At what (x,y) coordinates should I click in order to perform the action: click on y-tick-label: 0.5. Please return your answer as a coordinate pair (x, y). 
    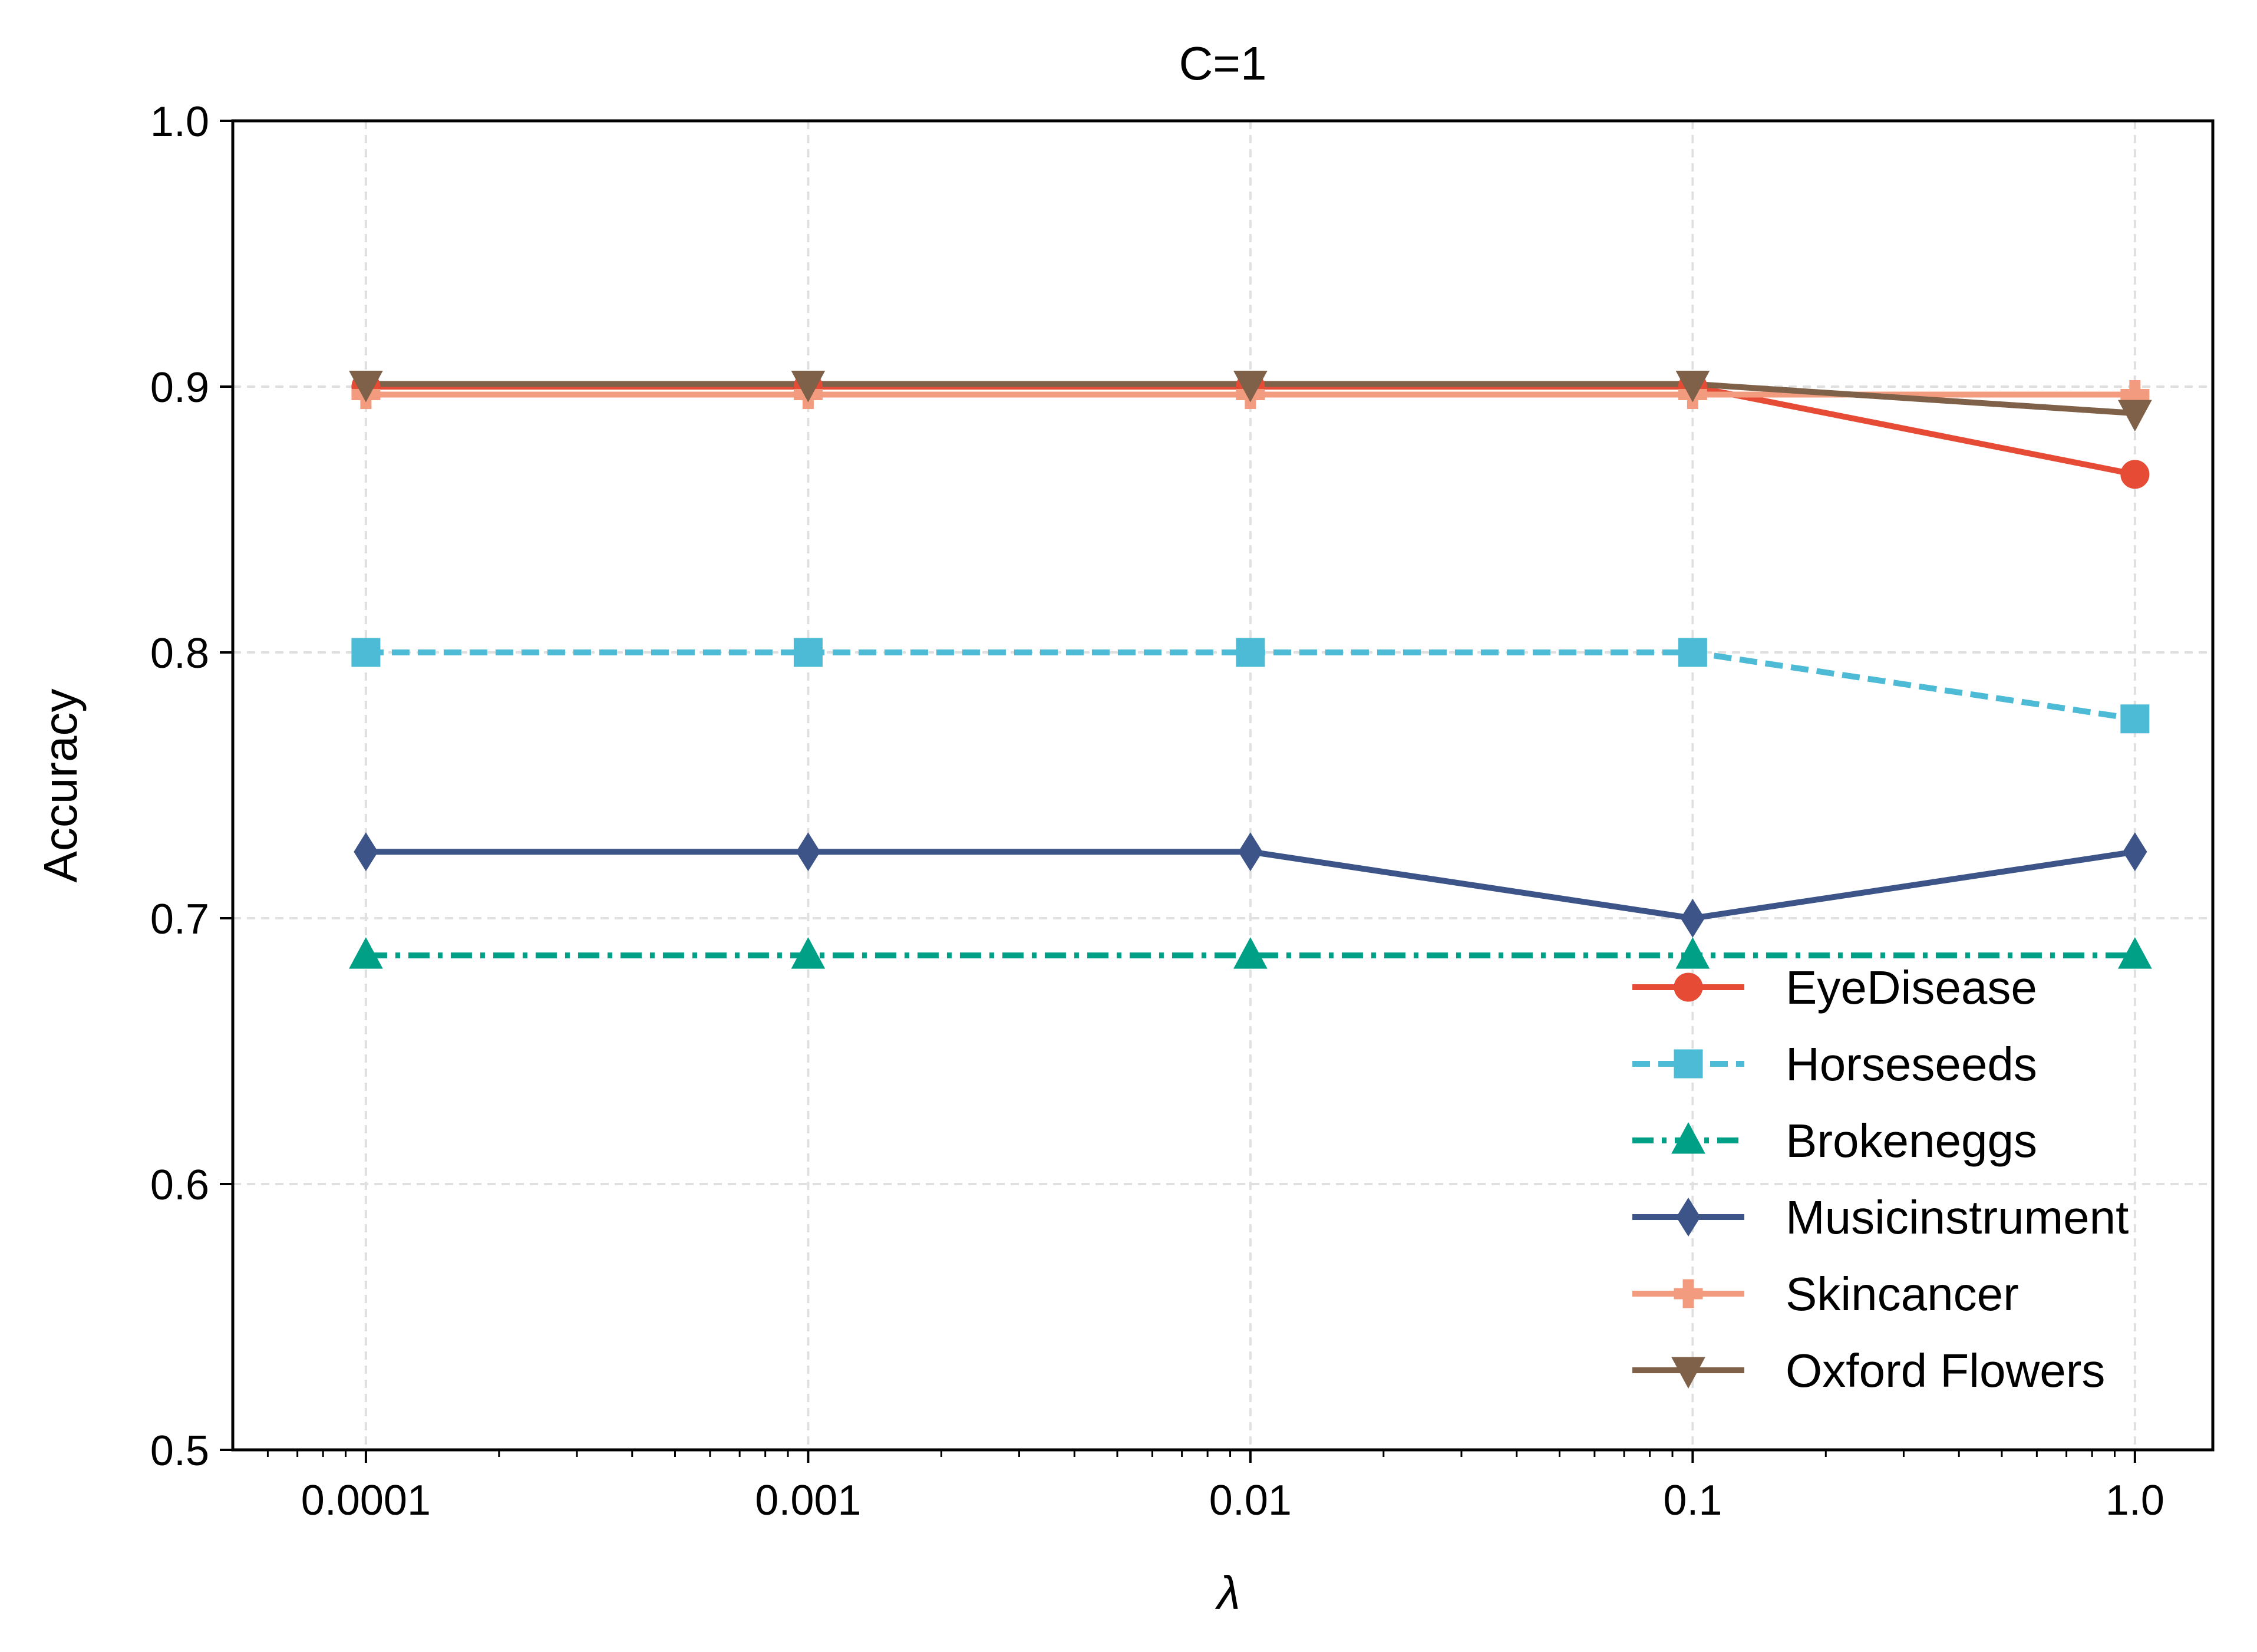
    Looking at the image, I should click on (180, 1451).